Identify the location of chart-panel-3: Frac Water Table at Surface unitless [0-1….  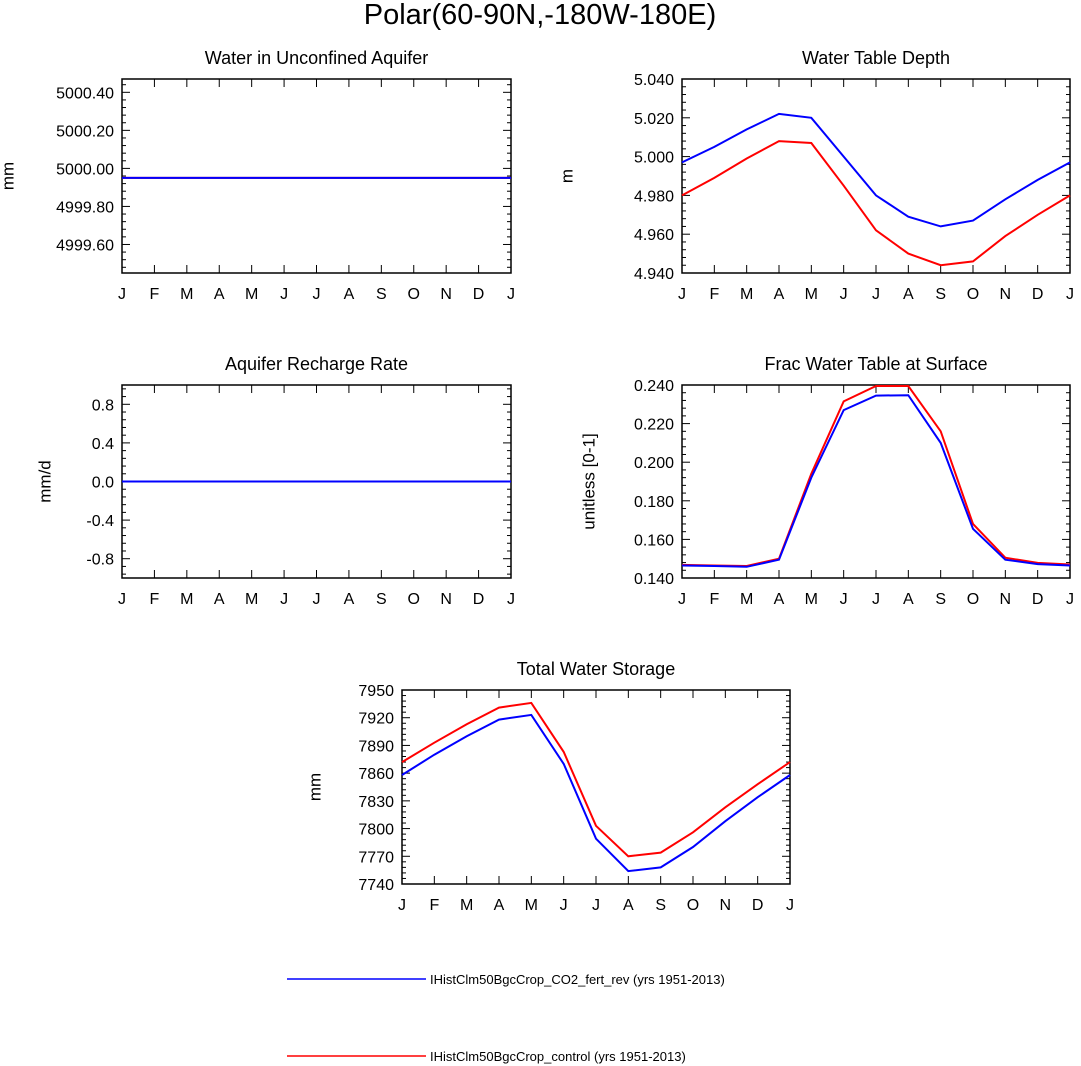
(826, 481).